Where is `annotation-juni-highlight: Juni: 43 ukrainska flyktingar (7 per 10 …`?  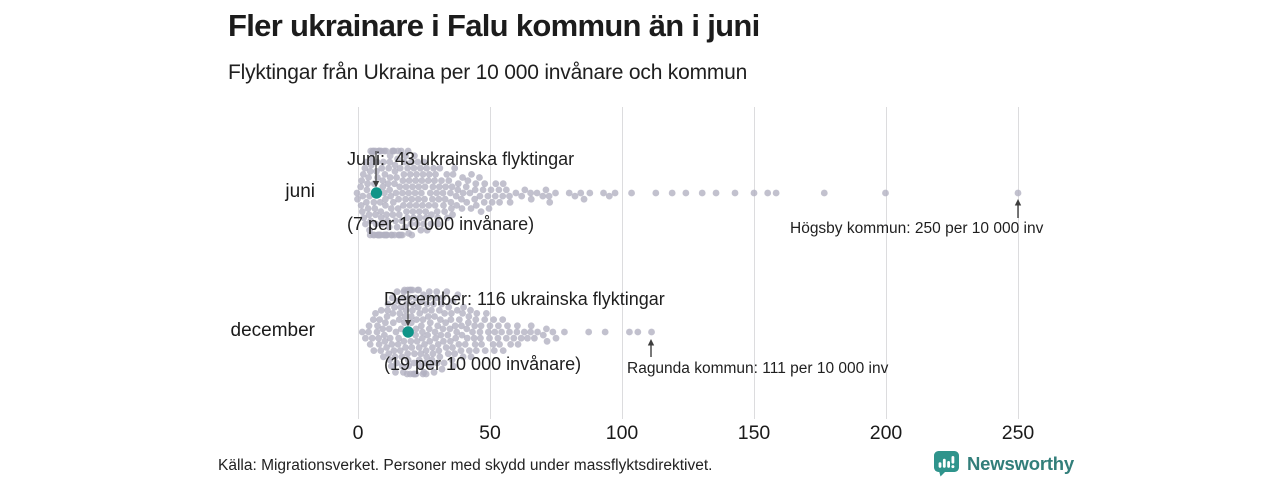
annotation-juni-highlight: Juni: 43 ukrainska flyktingar (7 per 10 … is located at coordinates (460, 192).